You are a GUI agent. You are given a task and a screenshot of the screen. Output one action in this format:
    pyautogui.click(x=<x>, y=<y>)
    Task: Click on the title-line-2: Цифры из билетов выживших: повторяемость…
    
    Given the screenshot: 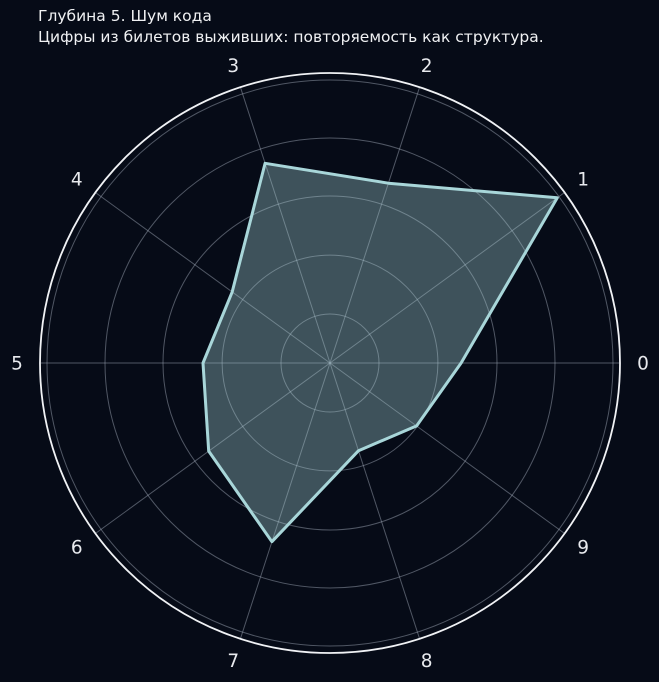 What is the action you would take?
    pyautogui.click(x=291, y=37)
    